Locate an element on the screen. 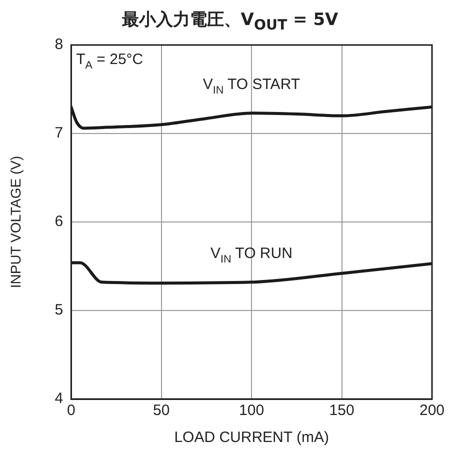  y-tick-label: 4 is located at coordinates (59, 399).